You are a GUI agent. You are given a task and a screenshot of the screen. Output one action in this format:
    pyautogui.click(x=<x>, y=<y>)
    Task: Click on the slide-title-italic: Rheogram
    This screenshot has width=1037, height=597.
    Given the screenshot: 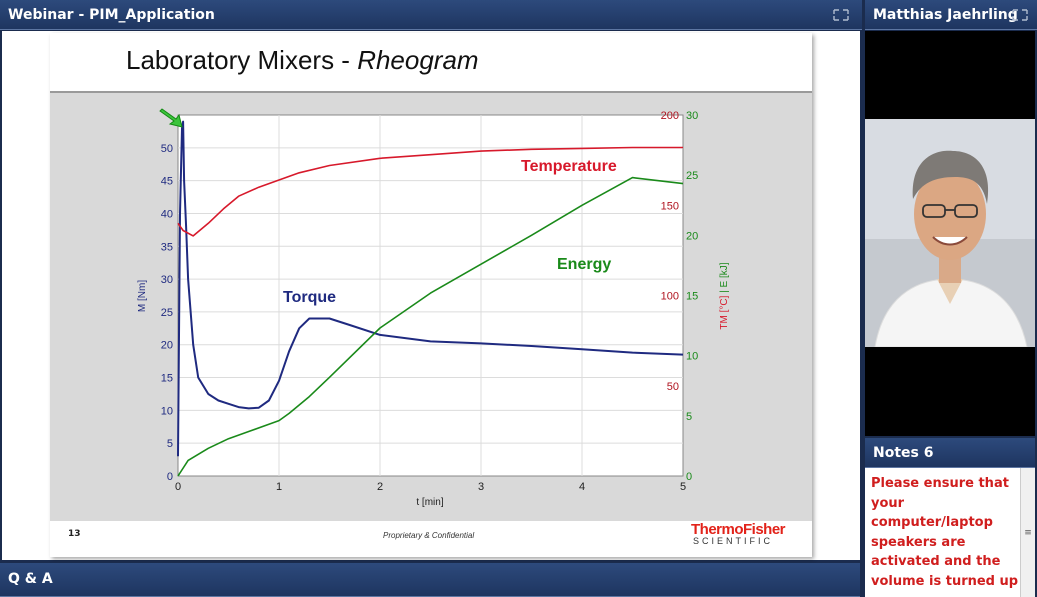 What is the action you would take?
    pyautogui.click(x=418, y=60)
    